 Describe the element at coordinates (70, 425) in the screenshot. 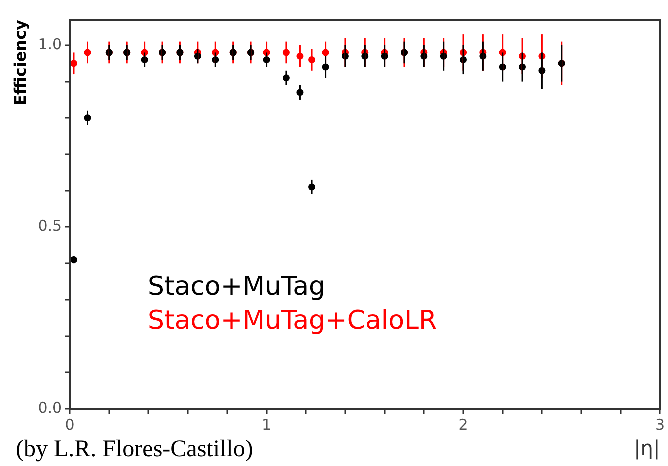

I see `x-tick-label: 0` at that location.